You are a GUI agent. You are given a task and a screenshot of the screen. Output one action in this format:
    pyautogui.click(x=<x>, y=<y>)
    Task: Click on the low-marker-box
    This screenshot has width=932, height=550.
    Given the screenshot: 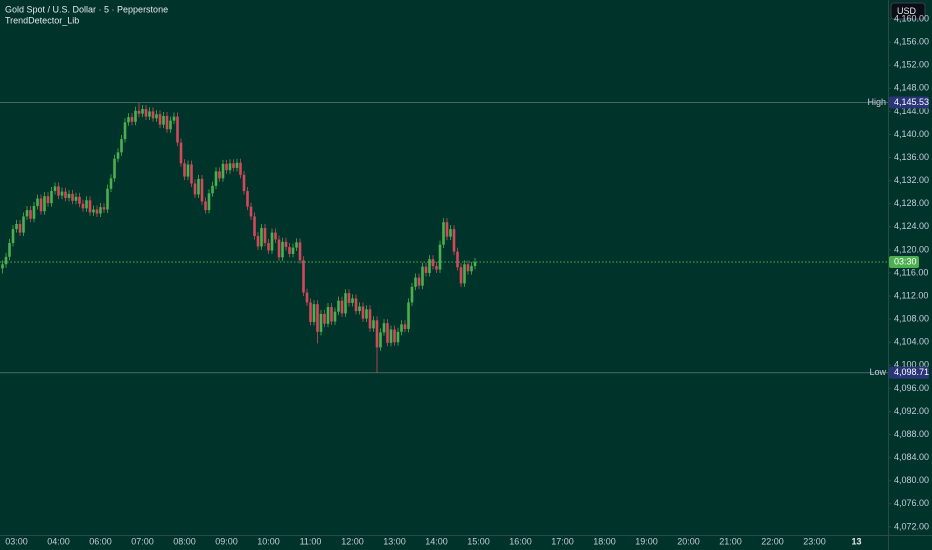 What is the action you would take?
    pyautogui.click(x=909, y=372)
    